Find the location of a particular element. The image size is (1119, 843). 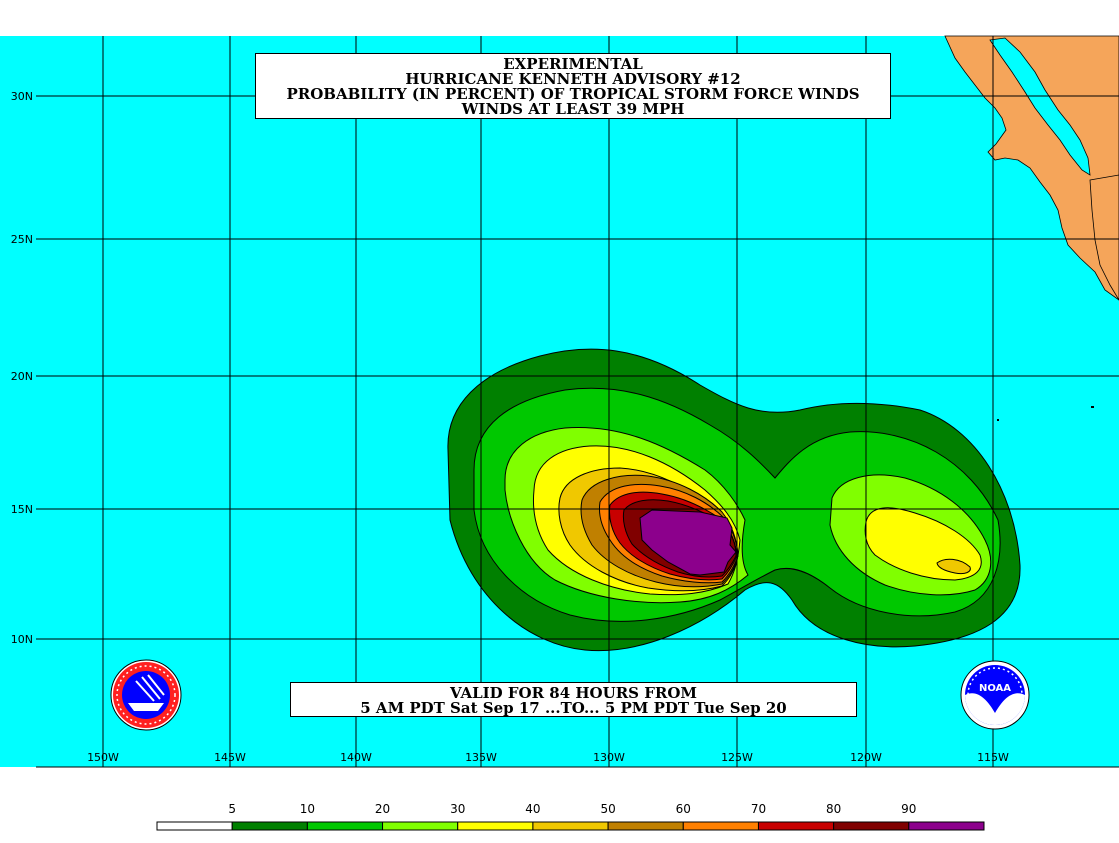

lat-label: 25N is located at coordinates (22, 239).